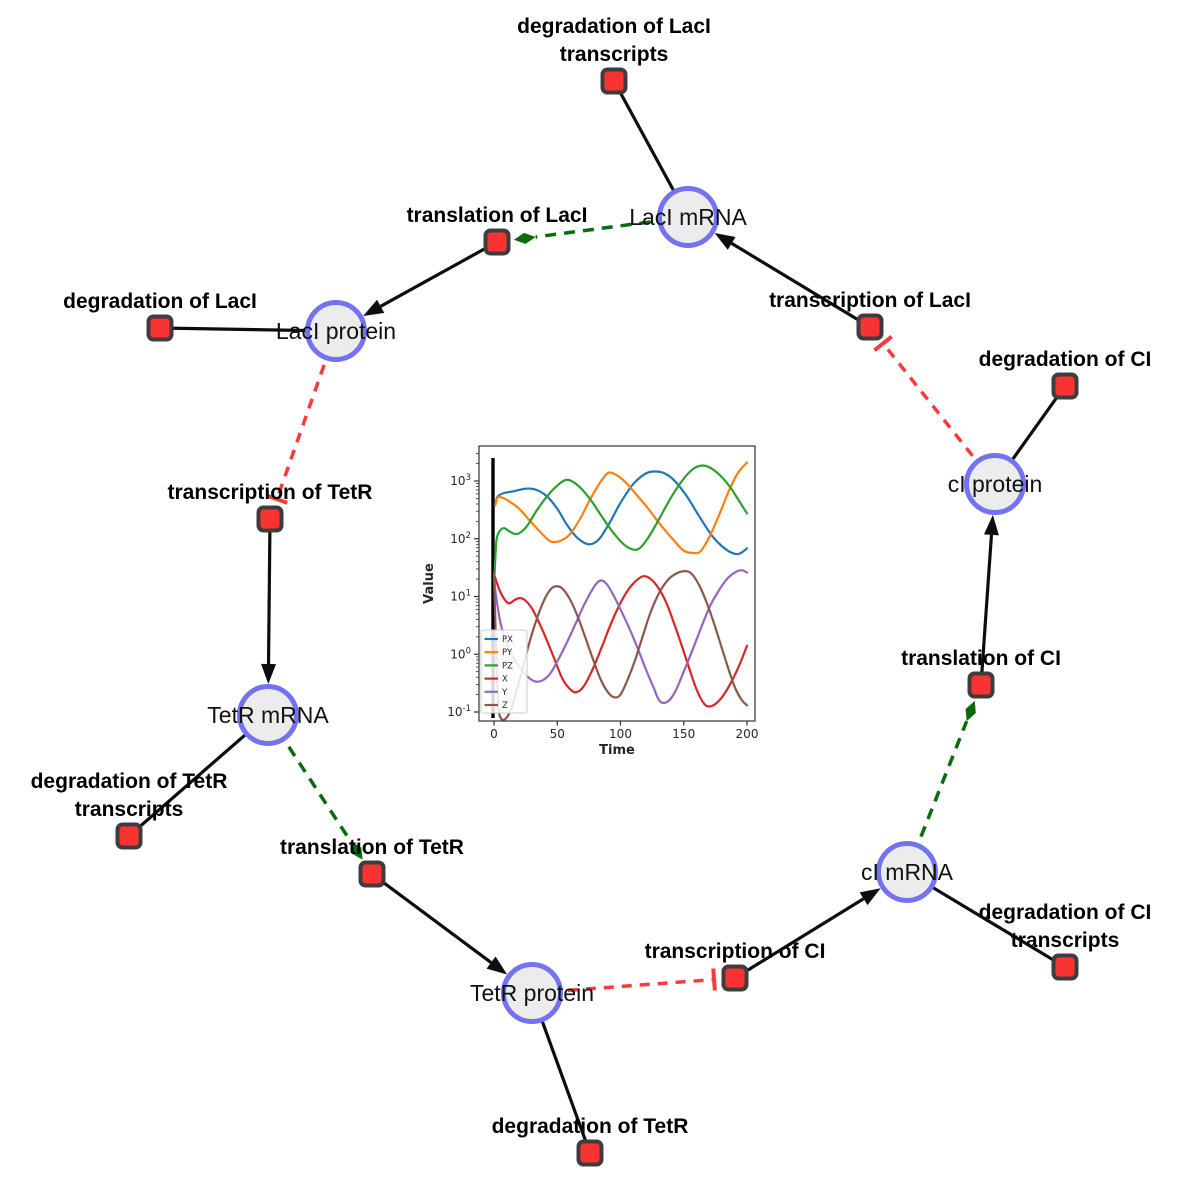 The height and width of the screenshot is (1200, 1189). I want to click on reaction-label-transl_ci: translation of CI, so click(981, 658).